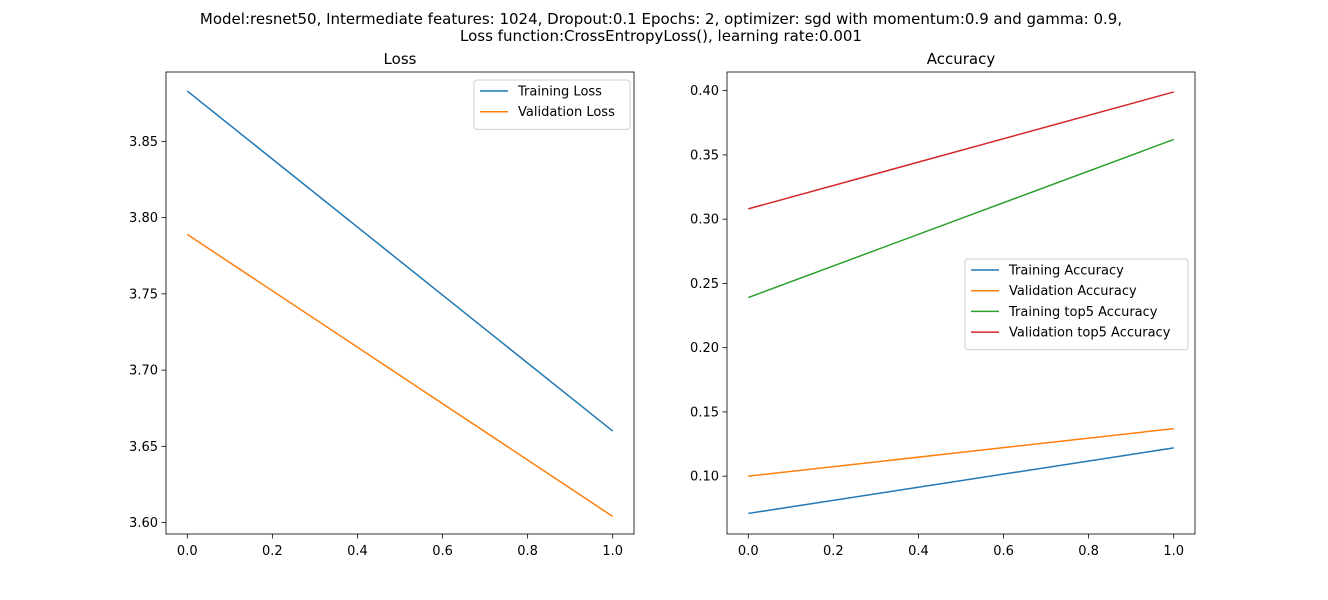 The height and width of the screenshot is (600, 1328). Describe the element at coordinates (143, 523) in the screenshot. I see `y-tick-label: 3.60` at that location.